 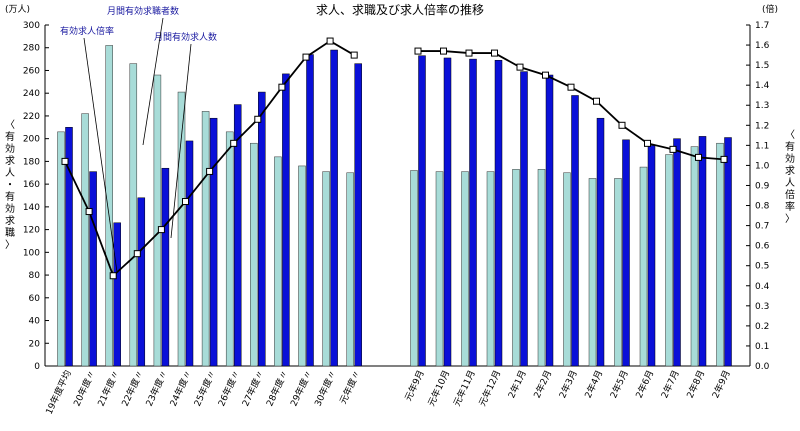 What do you see at coordinates (31, 71) in the screenshot?
I see `left-tick-label: 260` at bounding box center [31, 71].